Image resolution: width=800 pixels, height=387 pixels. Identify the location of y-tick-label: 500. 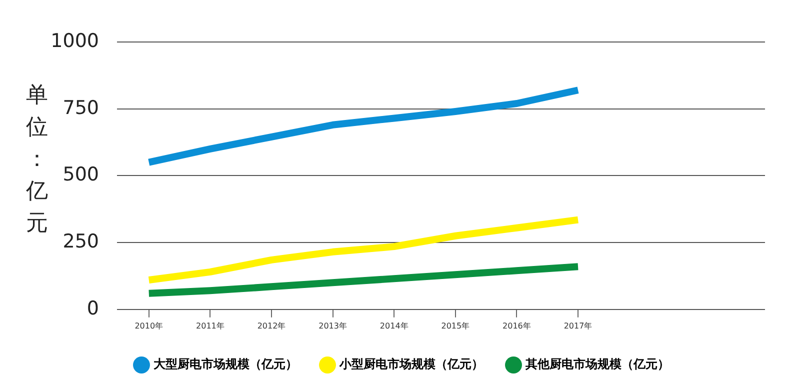
(80, 175).